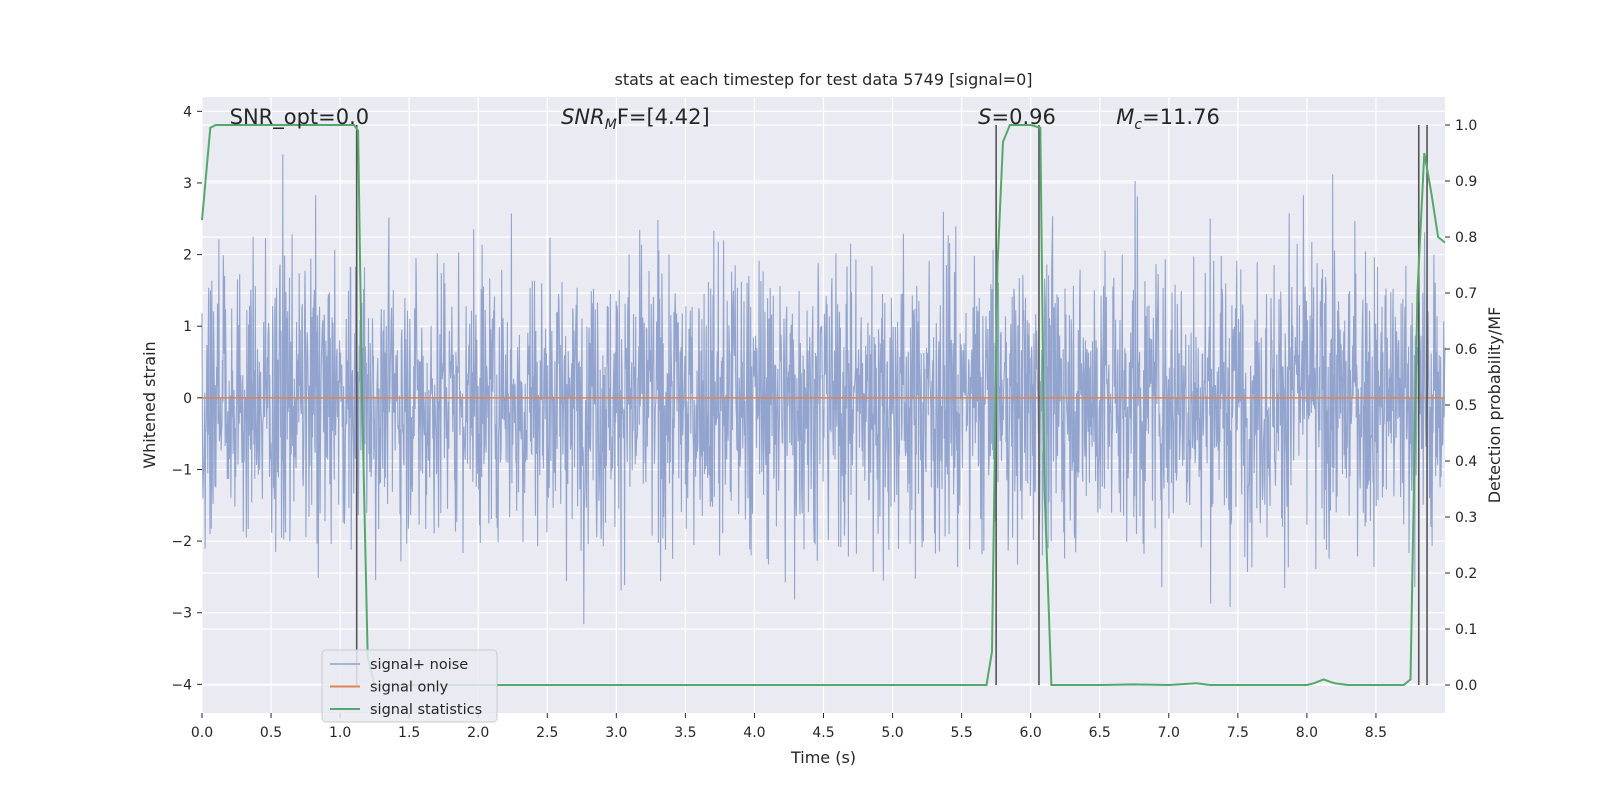 This screenshot has width=1600, height=800. I want to click on y2-tick-label: 0.4, so click(1466, 462).